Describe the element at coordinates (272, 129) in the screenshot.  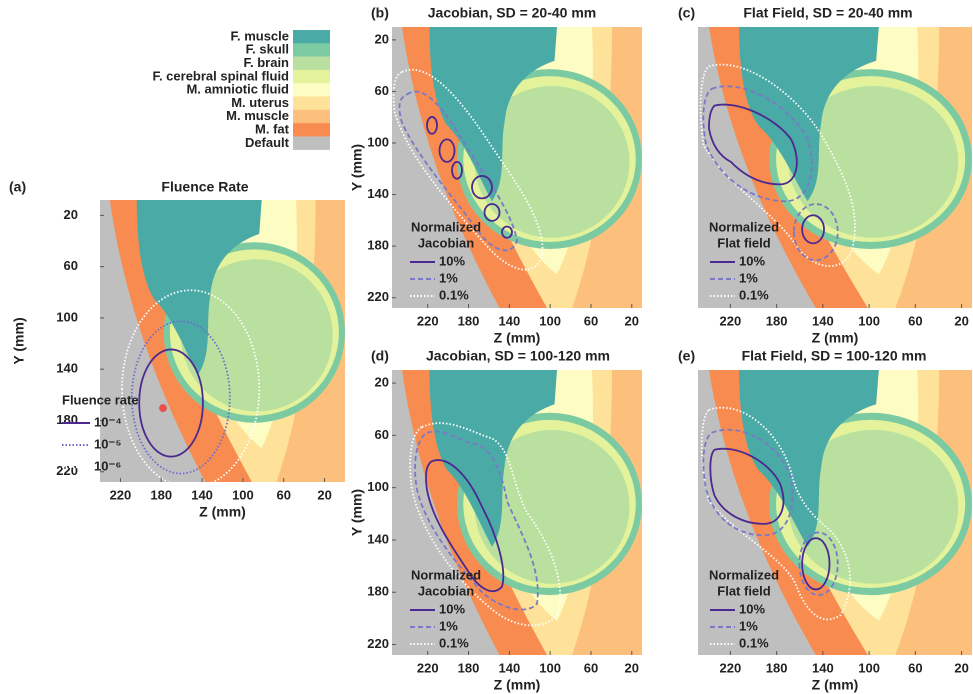
I see `legend-label: M. fat` at that location.